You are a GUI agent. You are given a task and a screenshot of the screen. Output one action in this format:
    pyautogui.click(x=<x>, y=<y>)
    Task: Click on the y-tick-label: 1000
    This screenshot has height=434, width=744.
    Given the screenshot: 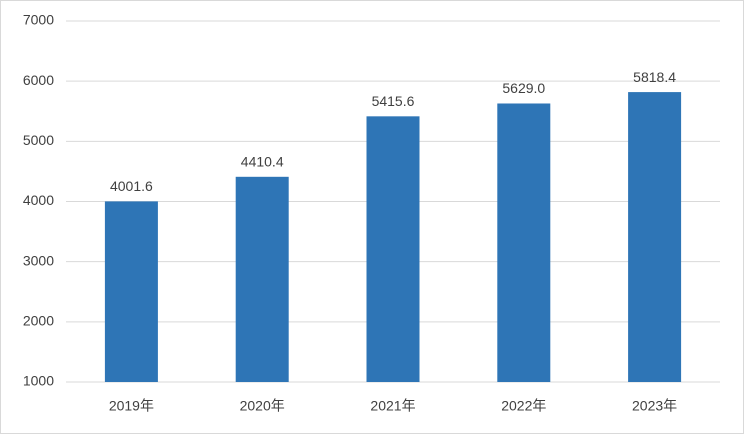 What is the action you would take?
    pyautogui.click(x=38, y=381)
    